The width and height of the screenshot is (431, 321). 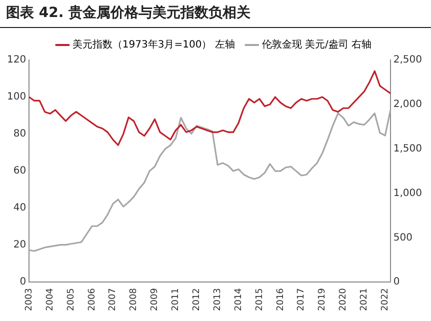 What do you see at coordinates (16, 97) in the screenshot?
I see `y-tick-label: 100` at bounding box center [16, 97].